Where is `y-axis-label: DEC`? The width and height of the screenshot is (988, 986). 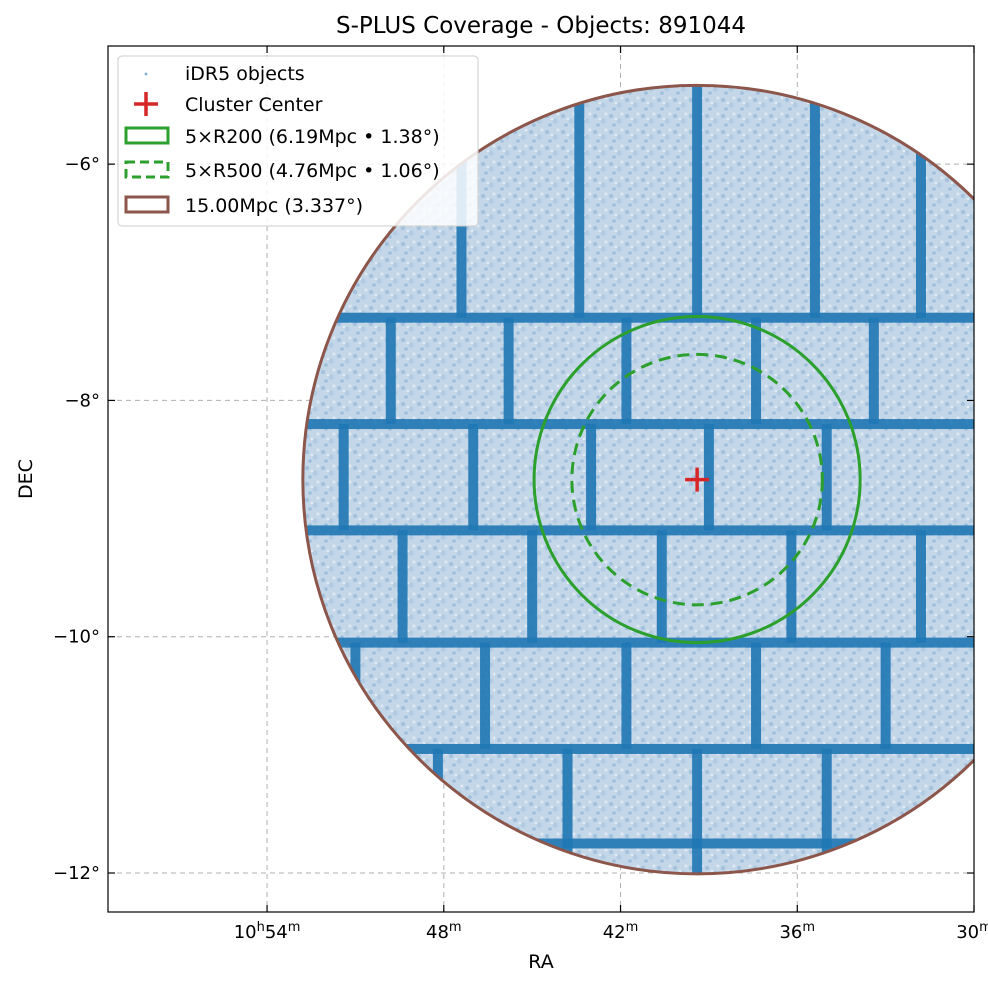
y-axis-label: DEC is located at coordinates (26, 479).